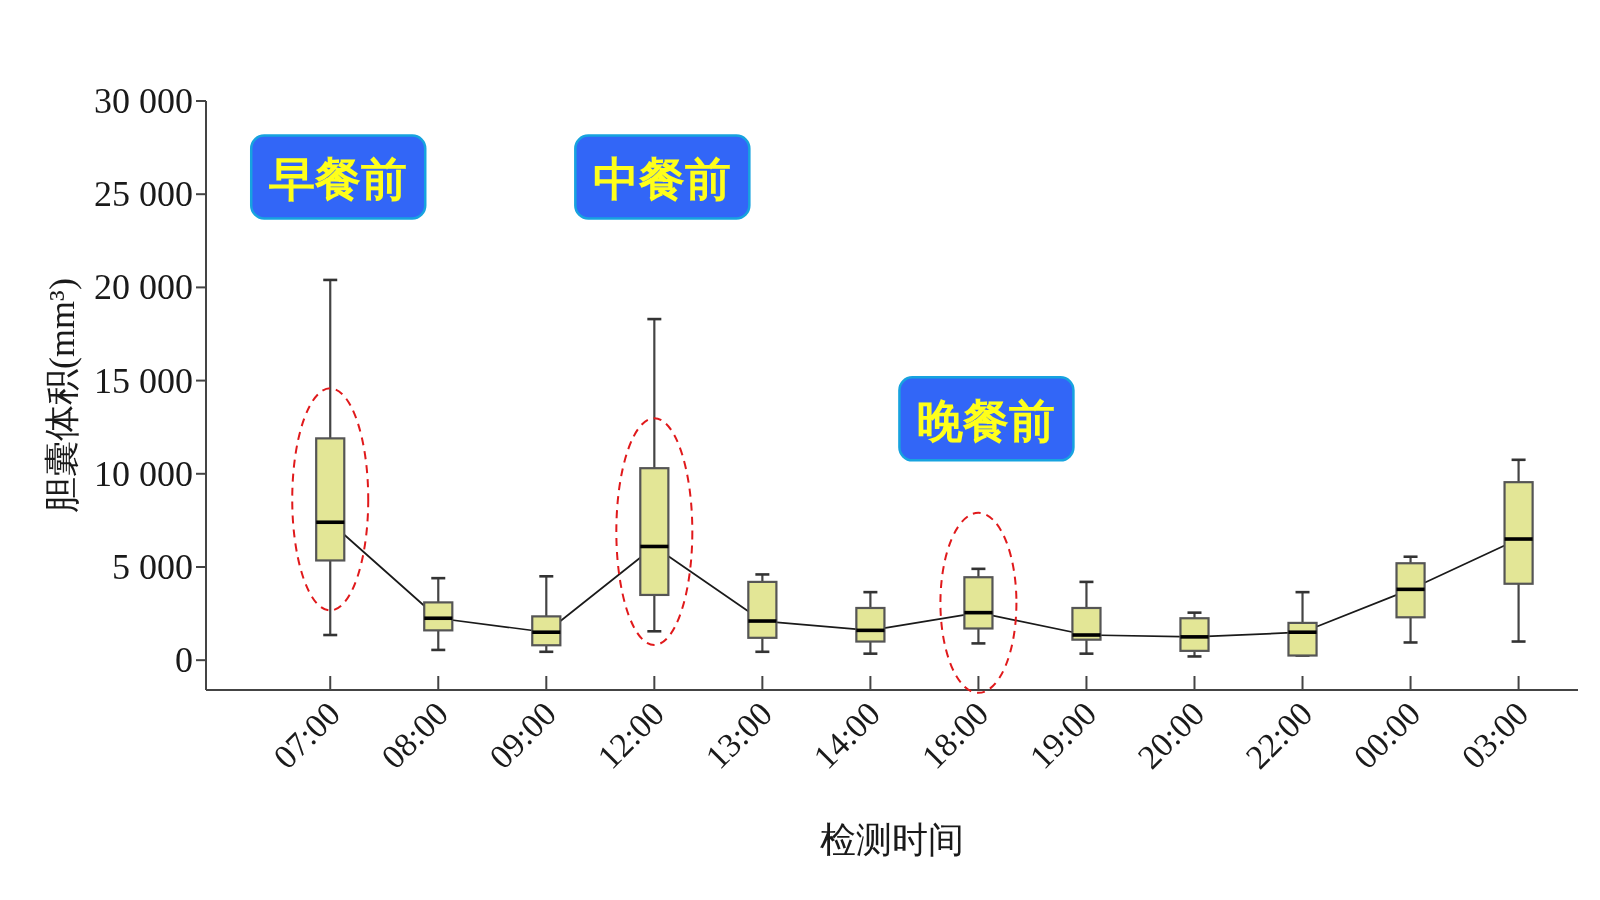  Describe the element at coordinates (892, 840) in the screenshot. I see `x-axis-title: 检测时间` at that location.